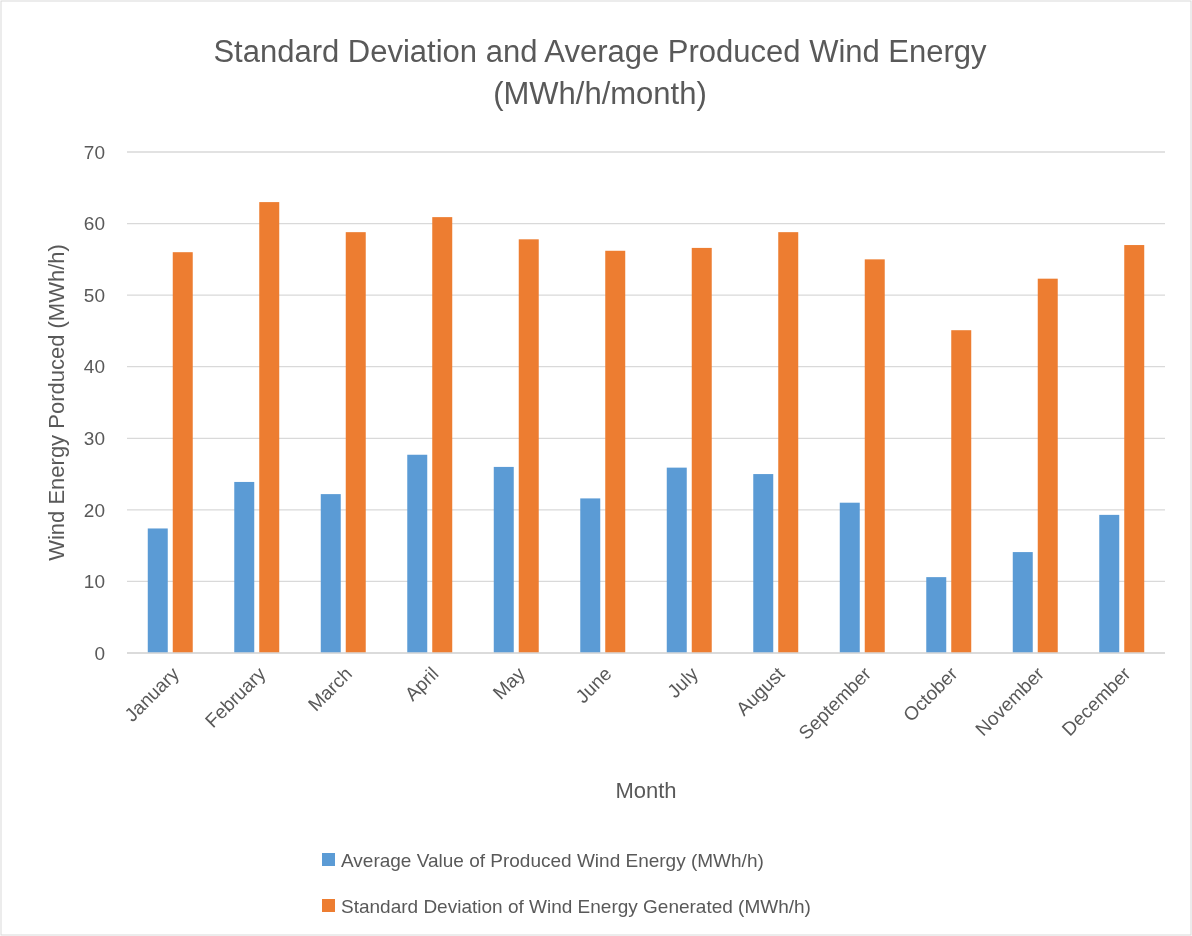 This screenshot has height=936, width=1192. Describe the element at coordinates (94, 582) in the screenshot. I see `y-tick-label: 10` at that location.